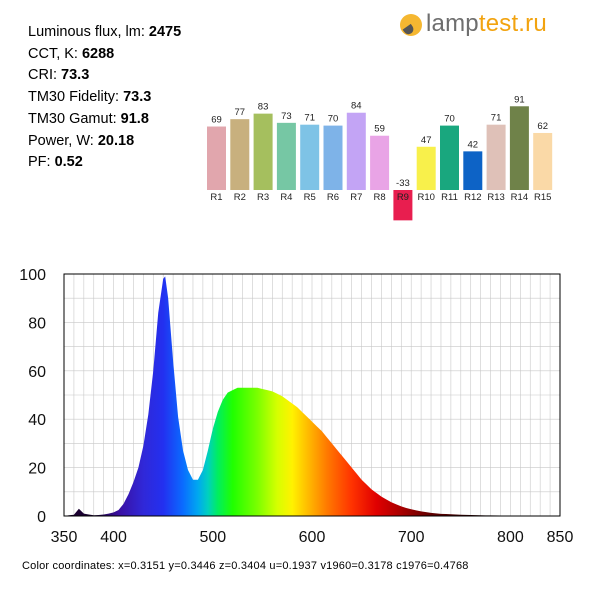 The height and width of the screenshot is (600, 600). Describe the element at coordinates (74, 118) in the screenshot. I see `param-label: TM30 Gamut:` at that location.